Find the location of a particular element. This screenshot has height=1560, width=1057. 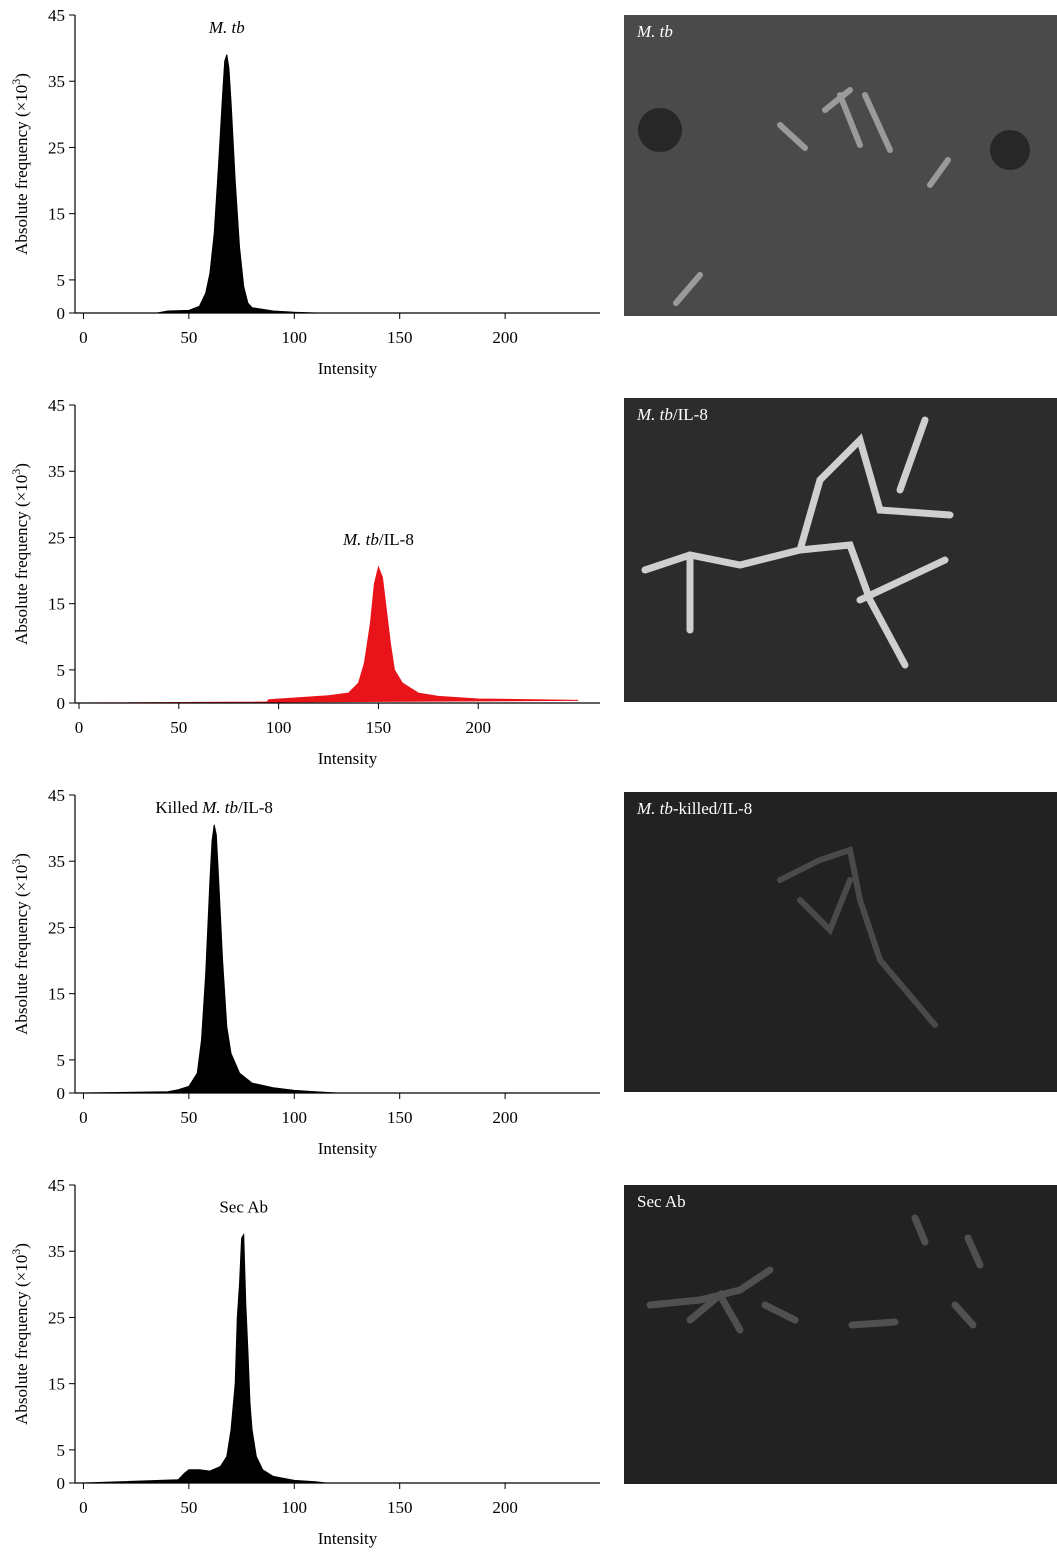

image-label: M. tb-killed/IL-8 is located at coordinates (694, 808).